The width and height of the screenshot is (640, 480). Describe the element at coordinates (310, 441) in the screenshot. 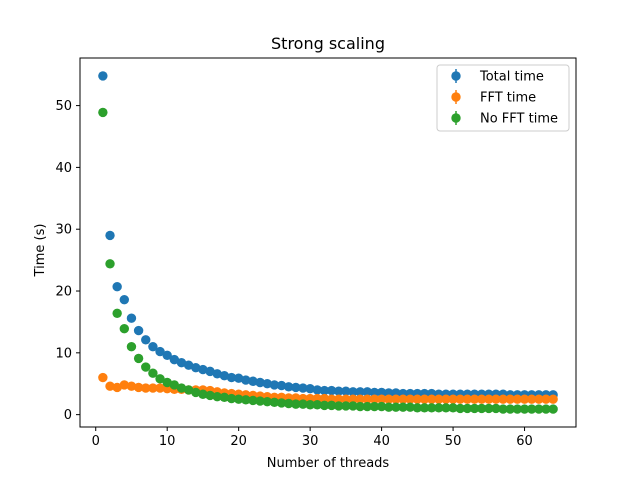

I see `x-tick-label: 30` at that location.